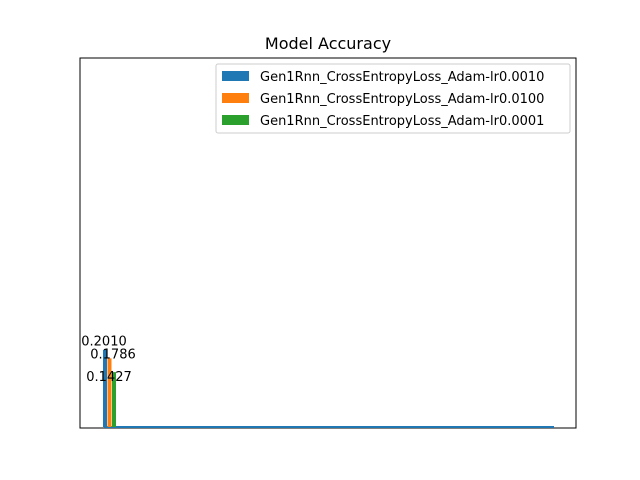 This screenshot has width=640, height=480. What do you see at coordinates (402, 77) in the screenshot?
I see `legend-label-1: Gen1Rnn_CrossEntropyLoss_Adam-lr0.0010` at bounding box center [402, 77].